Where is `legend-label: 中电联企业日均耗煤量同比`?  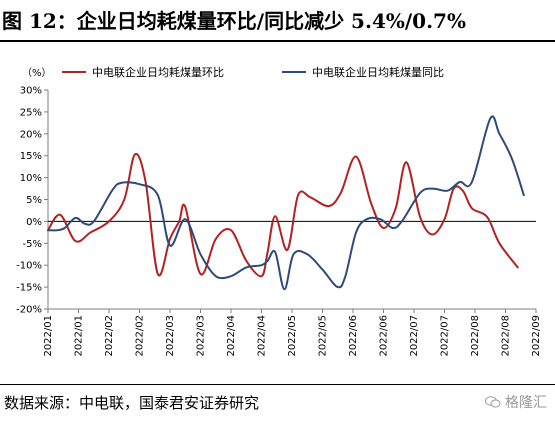
legend-label: 中电联企业日均耗煤量同比 is located at coordinates (378, 72).